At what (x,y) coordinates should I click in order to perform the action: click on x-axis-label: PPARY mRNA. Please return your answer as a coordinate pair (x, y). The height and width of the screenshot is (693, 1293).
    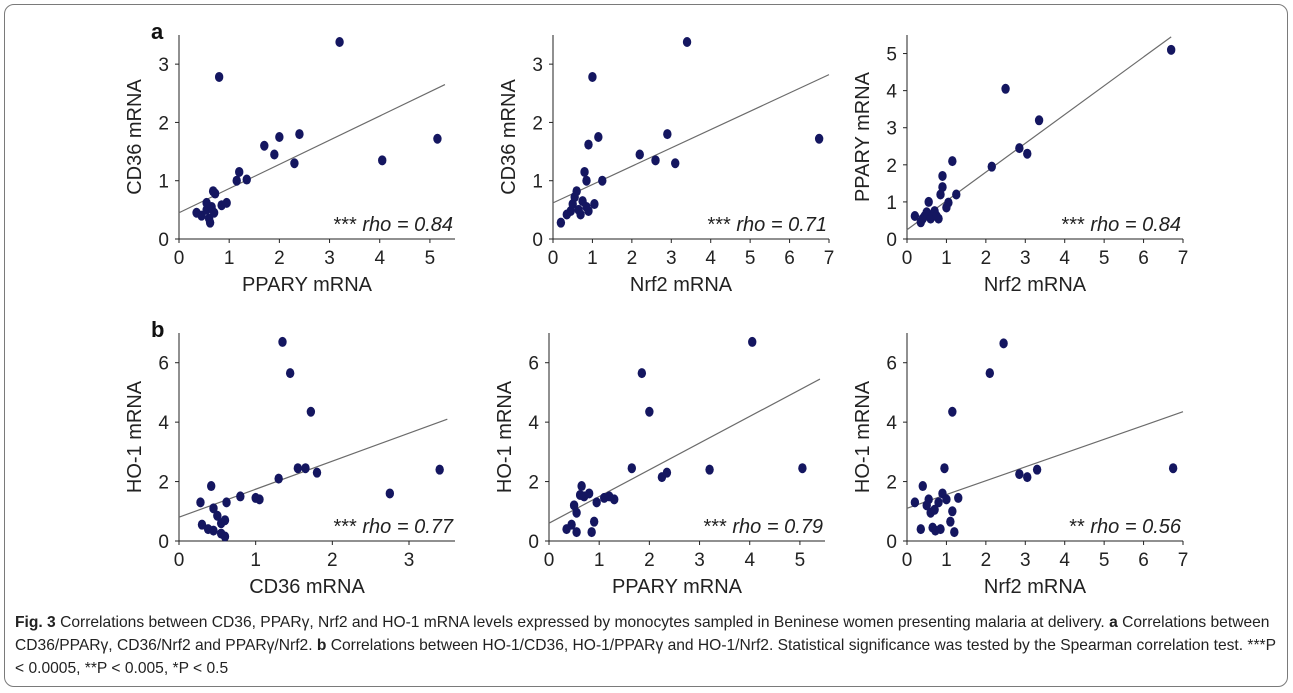
    Looking at the image, I should click on (307, 285).